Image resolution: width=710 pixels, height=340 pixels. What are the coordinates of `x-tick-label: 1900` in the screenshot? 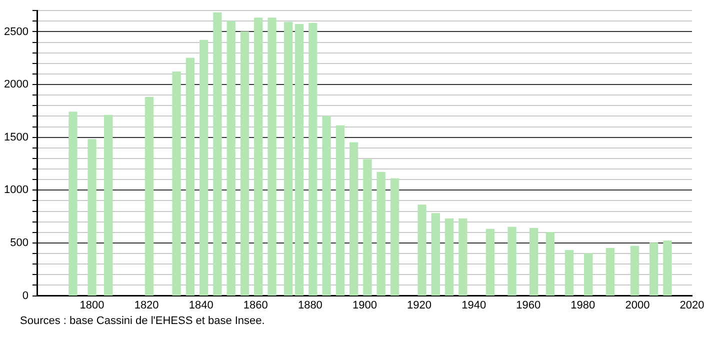 It's located at (364, 305).